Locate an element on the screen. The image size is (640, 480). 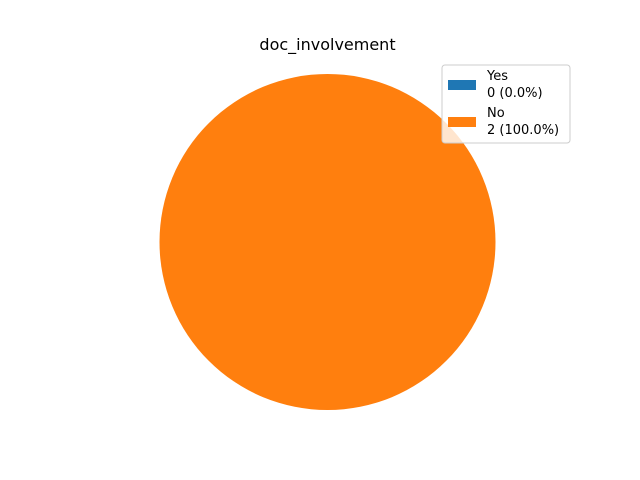
legend-swatch-no is located at coordinates (462, 122).